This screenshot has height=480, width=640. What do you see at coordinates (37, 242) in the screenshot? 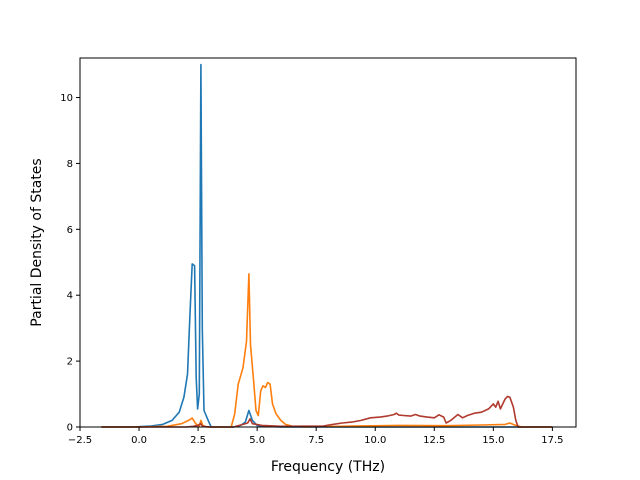
I see `y-axis-label: Partial Density of States` at bounding box center [37, 242].